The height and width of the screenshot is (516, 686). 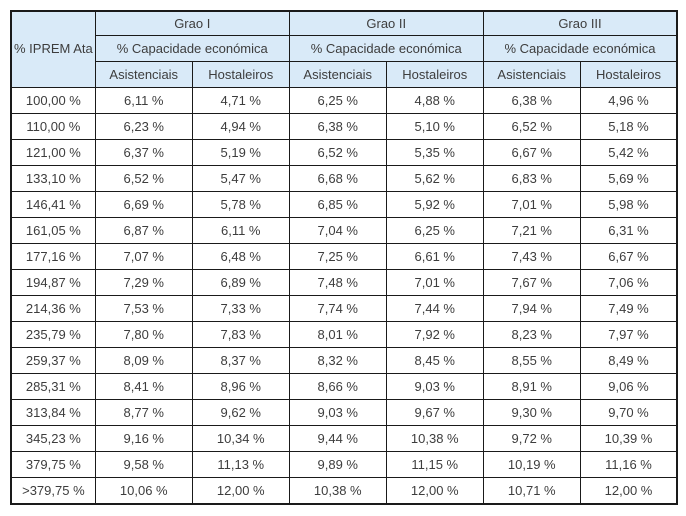 What do you see at coordinates (337, 178) in the screenshot?
I see `value-cell: 6,68 %` at bounding box center [337, 178].